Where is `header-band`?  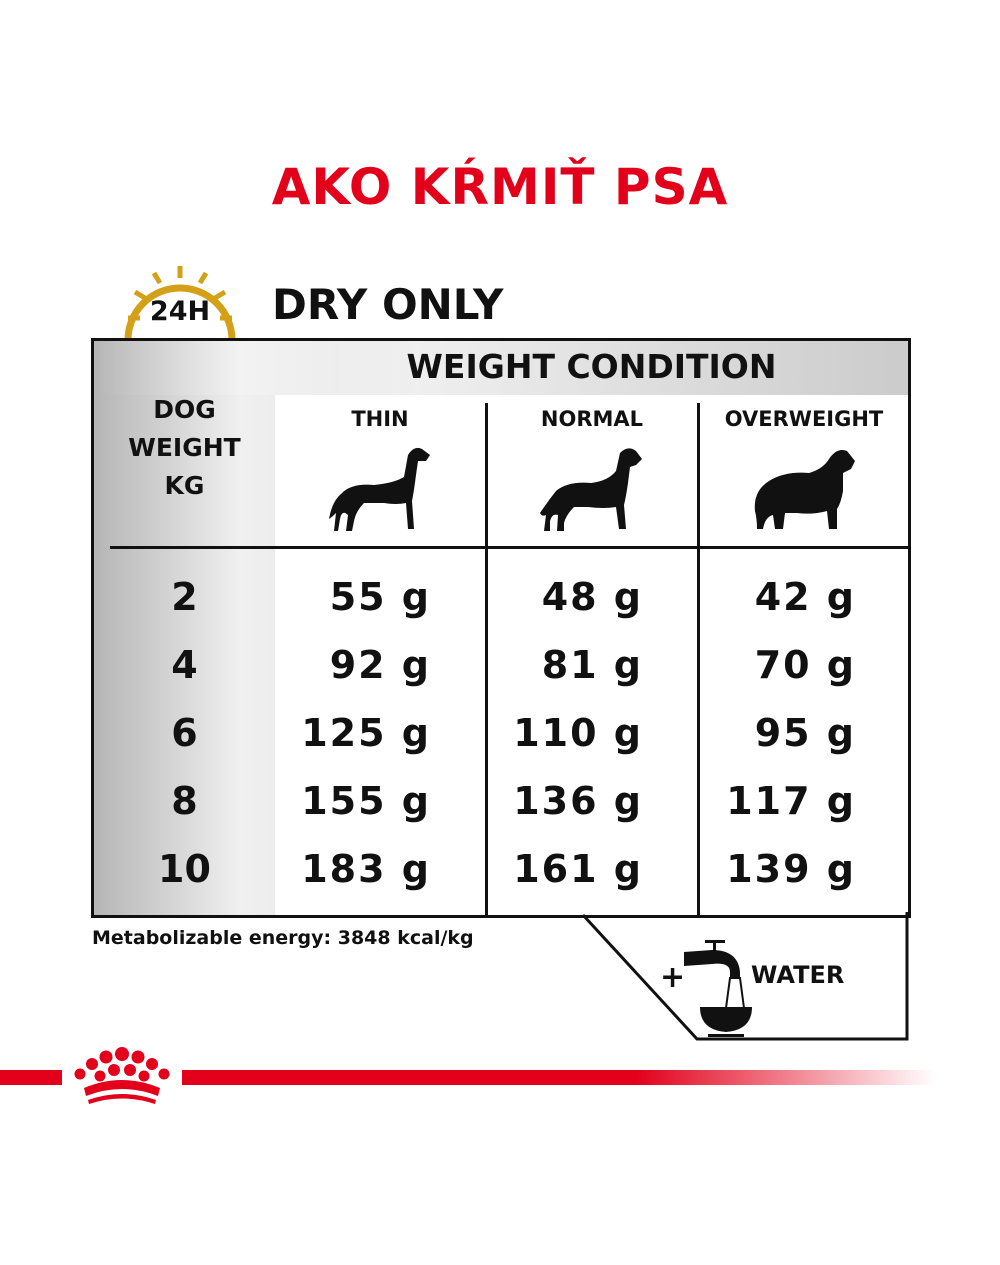 header-band is located at coordinates (501, 368).